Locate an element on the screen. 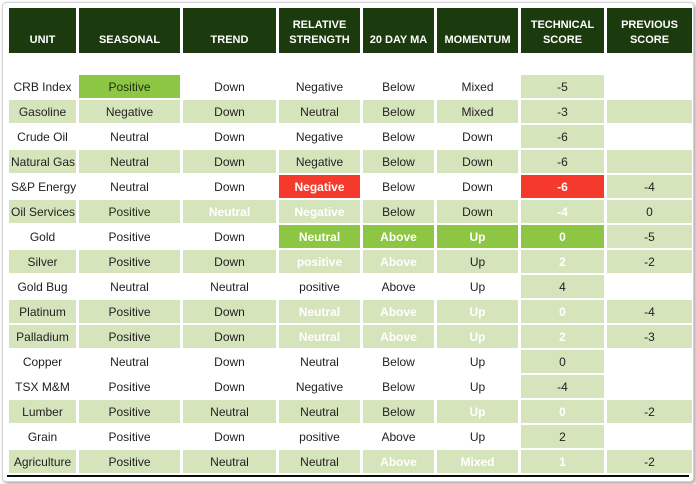 This screenshot has width=696, height=484. tech-cell: 1 is located at coordinates (562, 461).